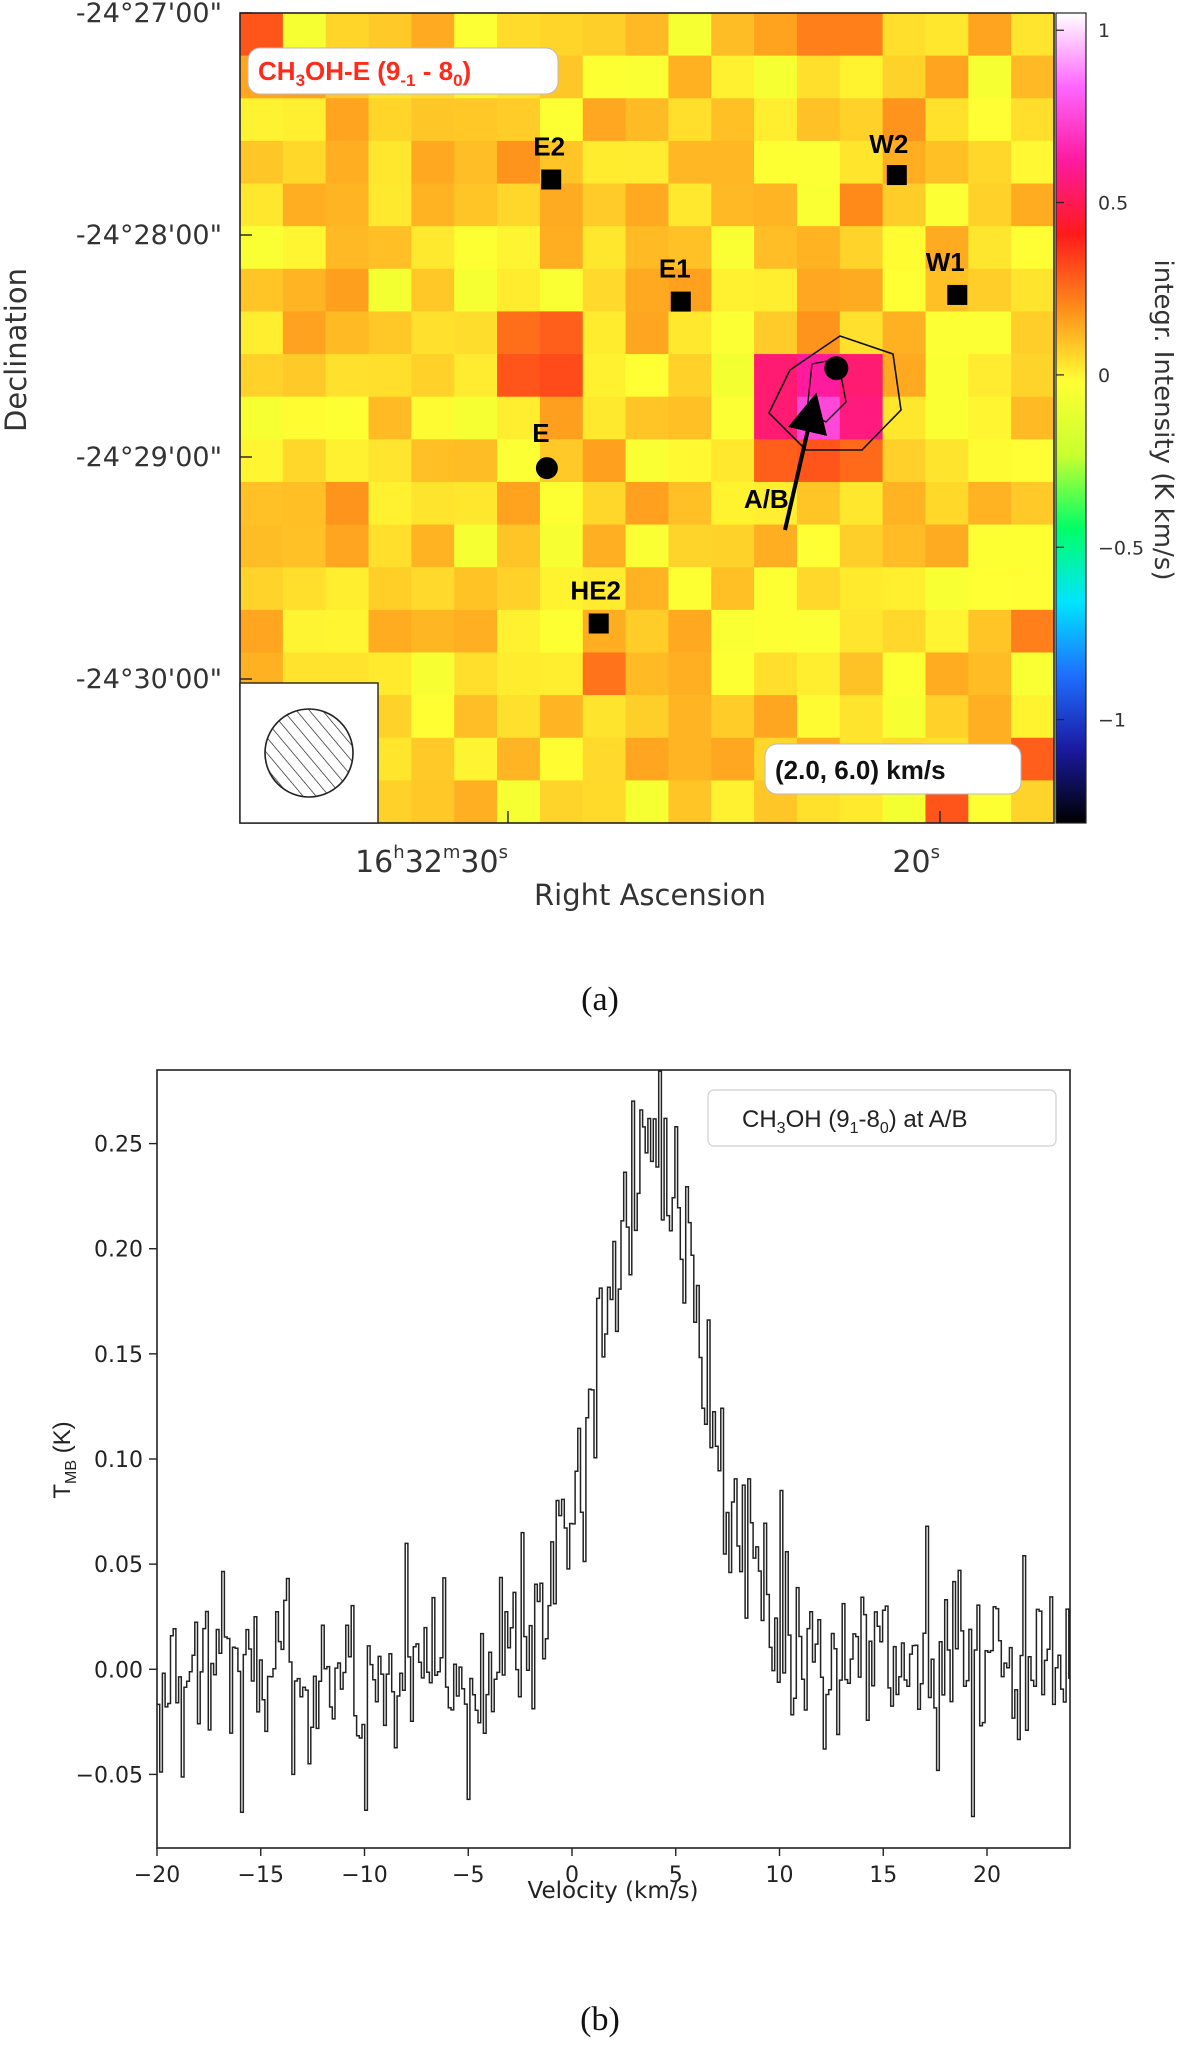 The image size is (1200, 2049). What do you see at coordinates (945, 262) in the screenshot?
I see `source-label: W1` at bounding box center [945, 262].